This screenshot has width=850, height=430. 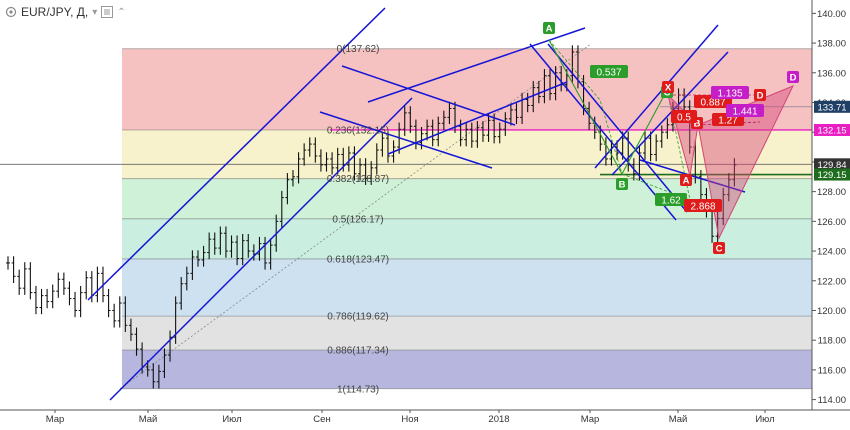 What do you see at coordinates (832, 400) in the screenshot?
I see `y-tick-label: 114.00` at bounding box center [832, 400].